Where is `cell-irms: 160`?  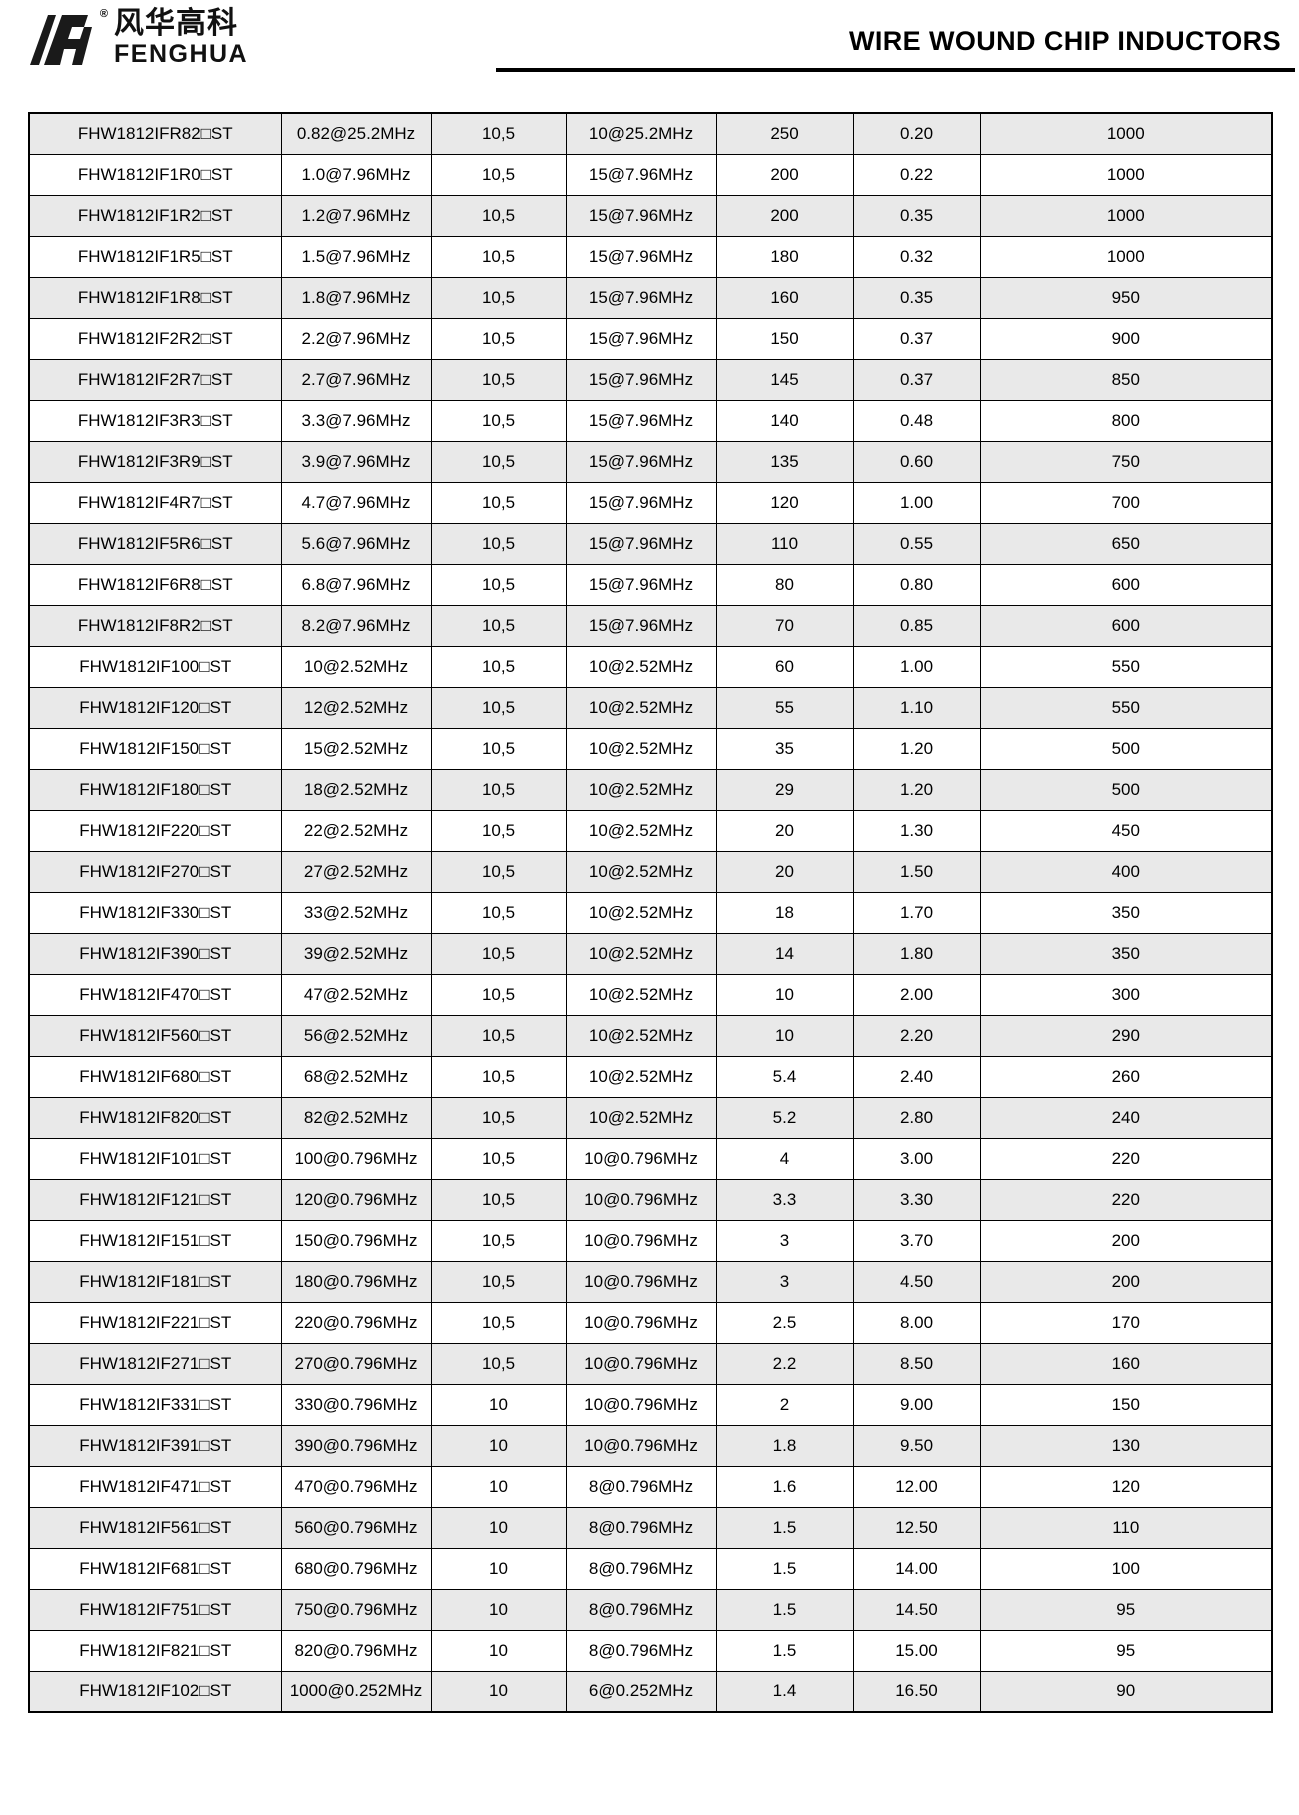 cell-irms: 160 is located at coordinates (1126, 1363).